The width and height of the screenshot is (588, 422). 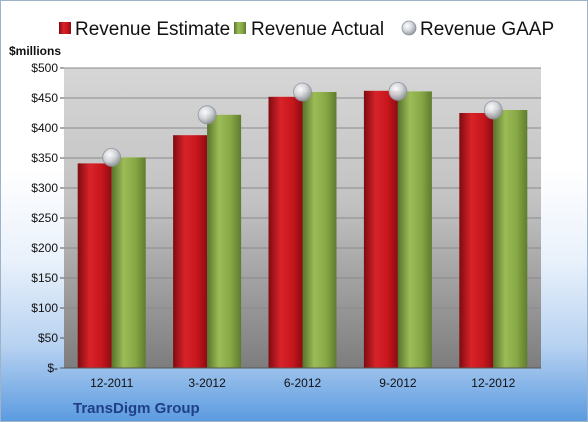 I want to click on legend-label-gaap: Revenue GAAP, so click(x=487, y=29).